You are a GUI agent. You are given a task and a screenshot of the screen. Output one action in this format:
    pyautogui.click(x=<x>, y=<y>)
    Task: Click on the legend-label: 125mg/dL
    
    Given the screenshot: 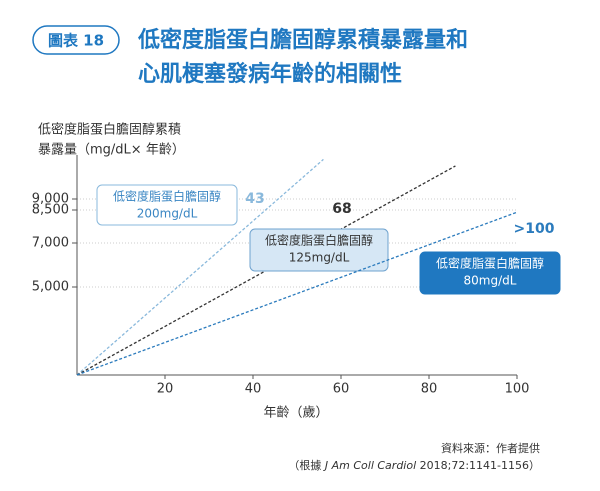 What is the action you would take?
    pyautogui.click(x=319, y=258)
    